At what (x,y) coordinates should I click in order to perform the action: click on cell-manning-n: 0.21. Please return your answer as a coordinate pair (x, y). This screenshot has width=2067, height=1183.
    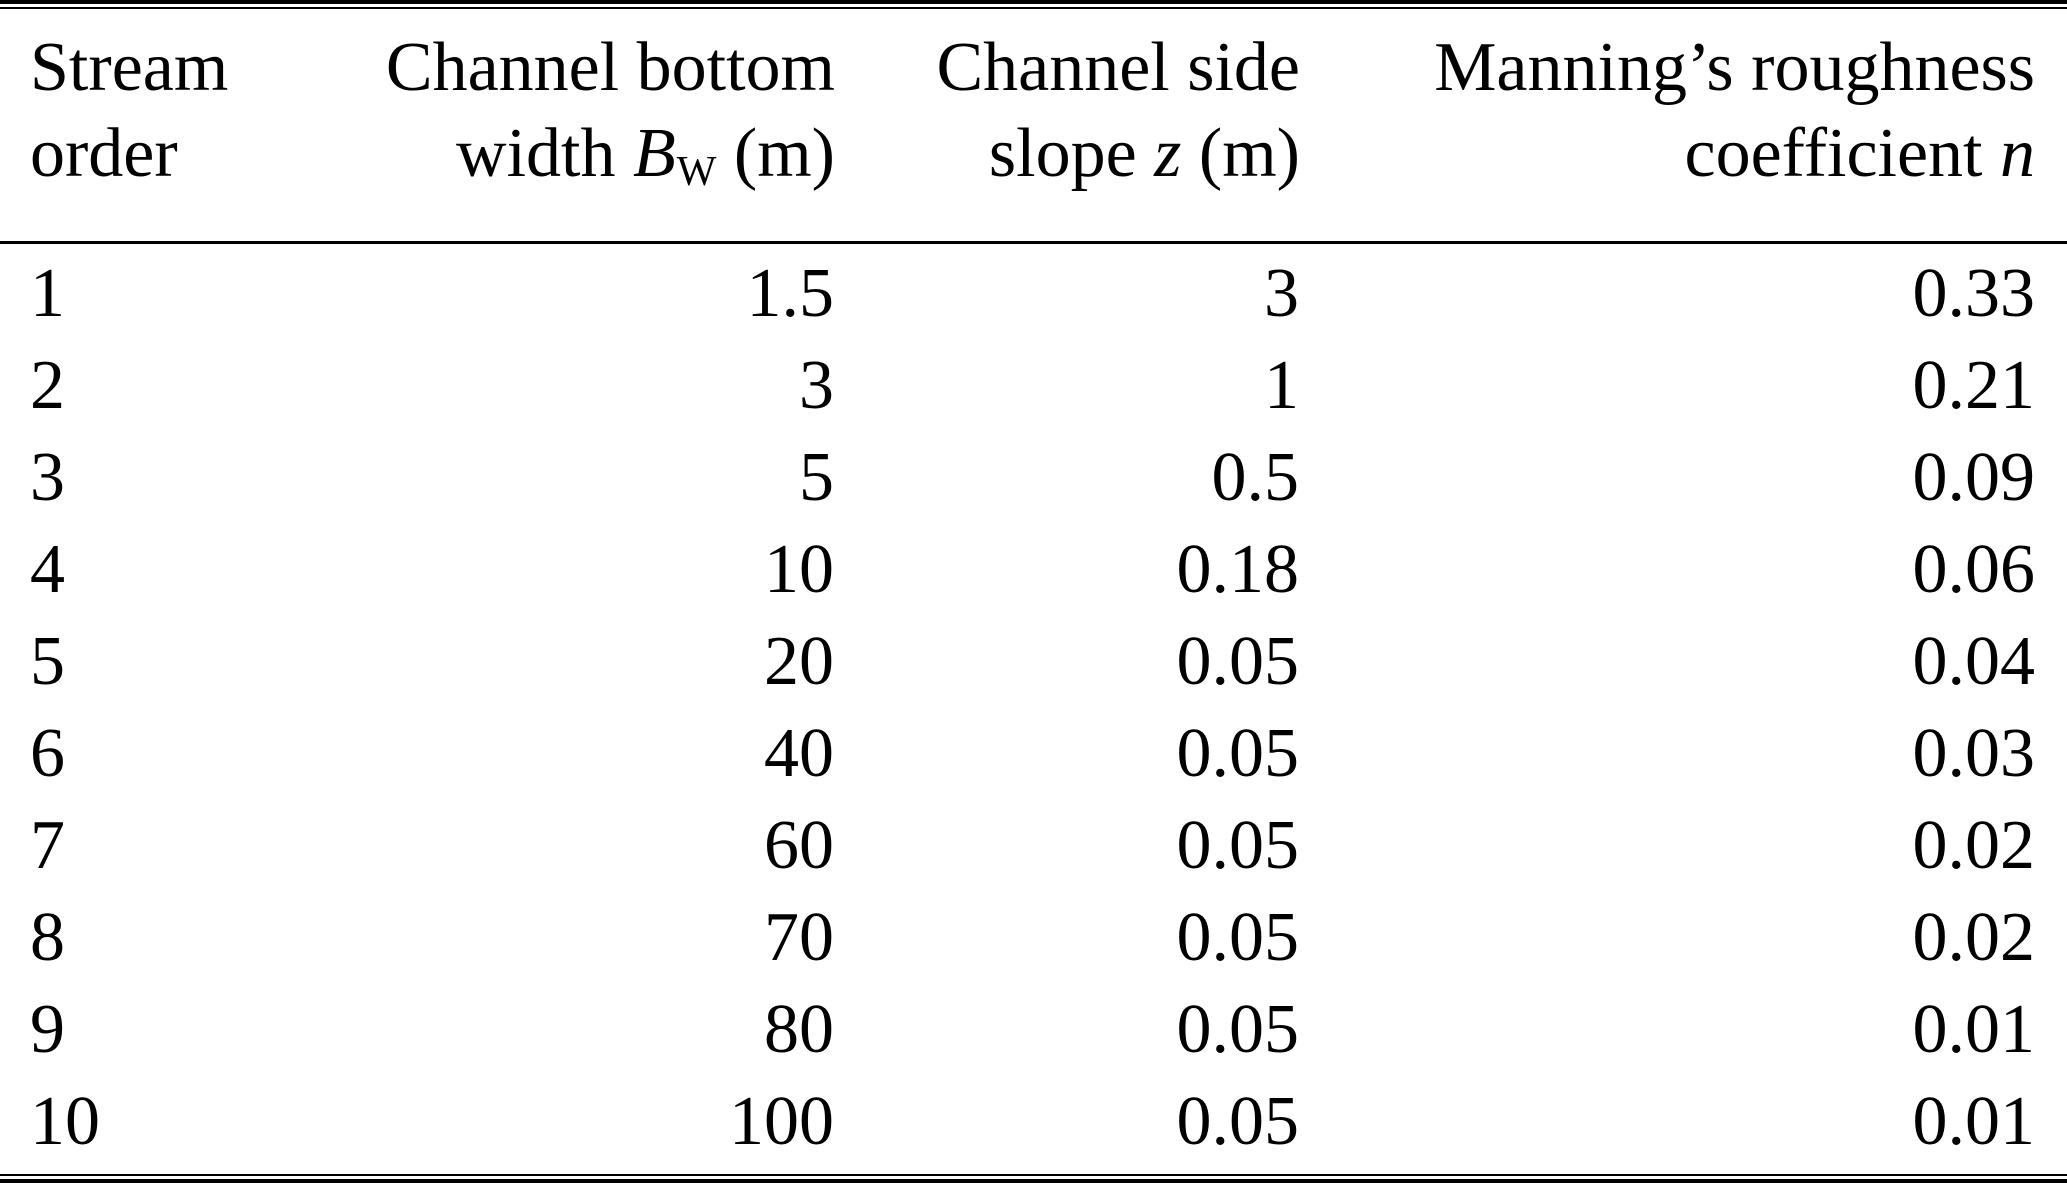
    Looking at the image, I should click on (1974, 386).